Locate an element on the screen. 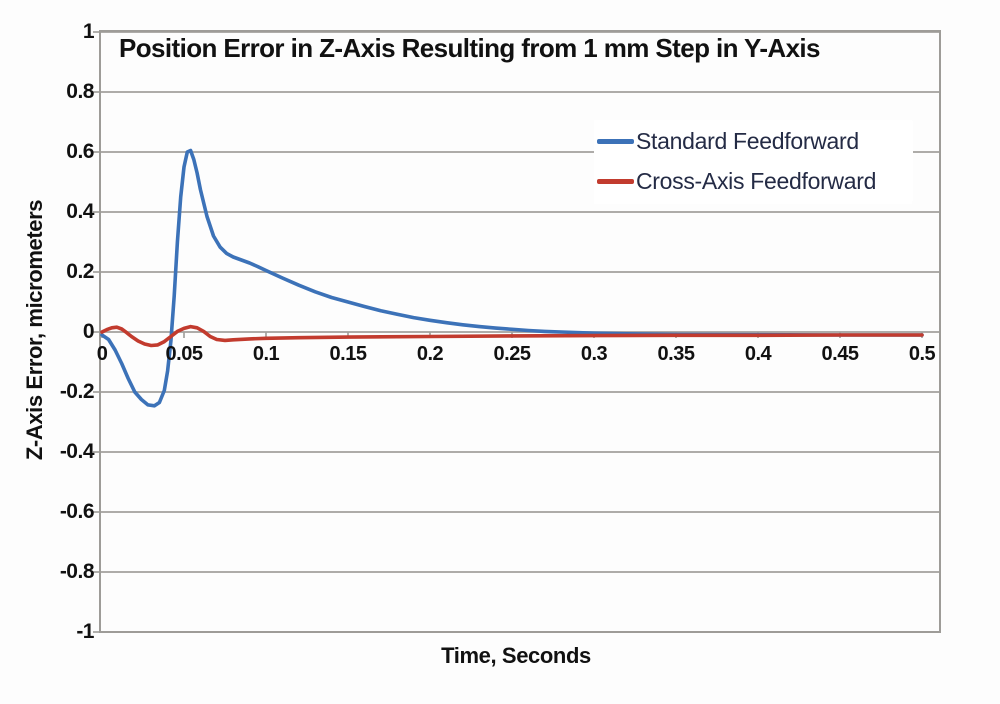  y-tick-label: -1 is located at coordinates (85, 631).